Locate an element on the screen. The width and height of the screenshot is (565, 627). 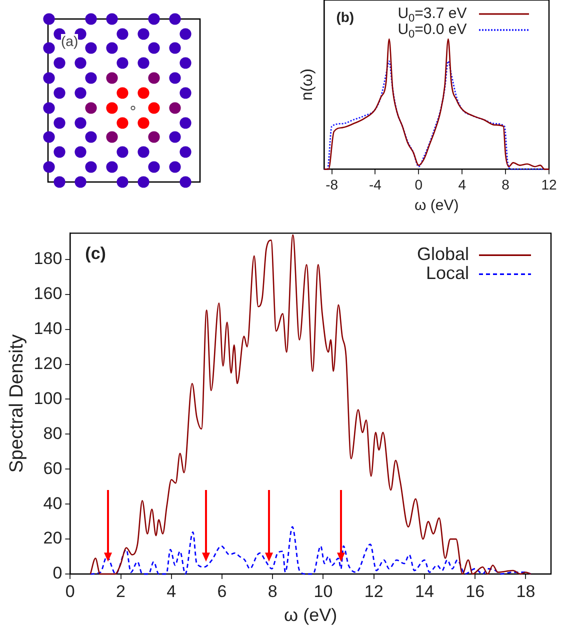
text: (b) is located at coordinates (345, 17).